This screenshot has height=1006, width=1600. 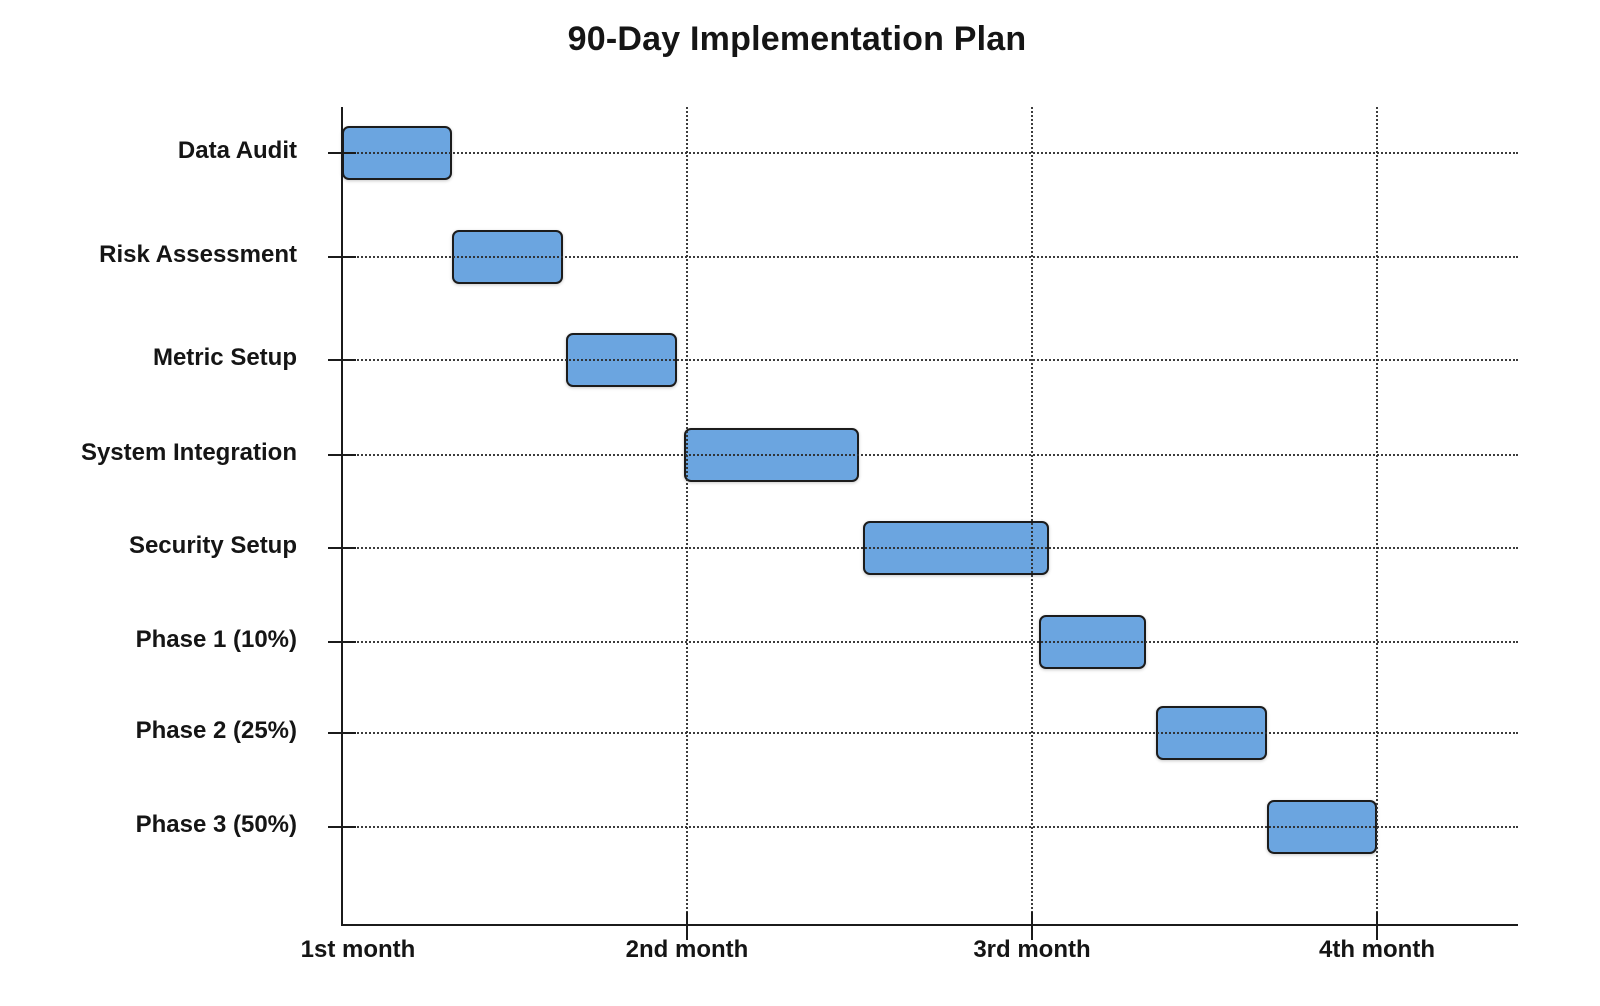 I want to click on task-label: Risk Assessment, so click(x=198, y=254).